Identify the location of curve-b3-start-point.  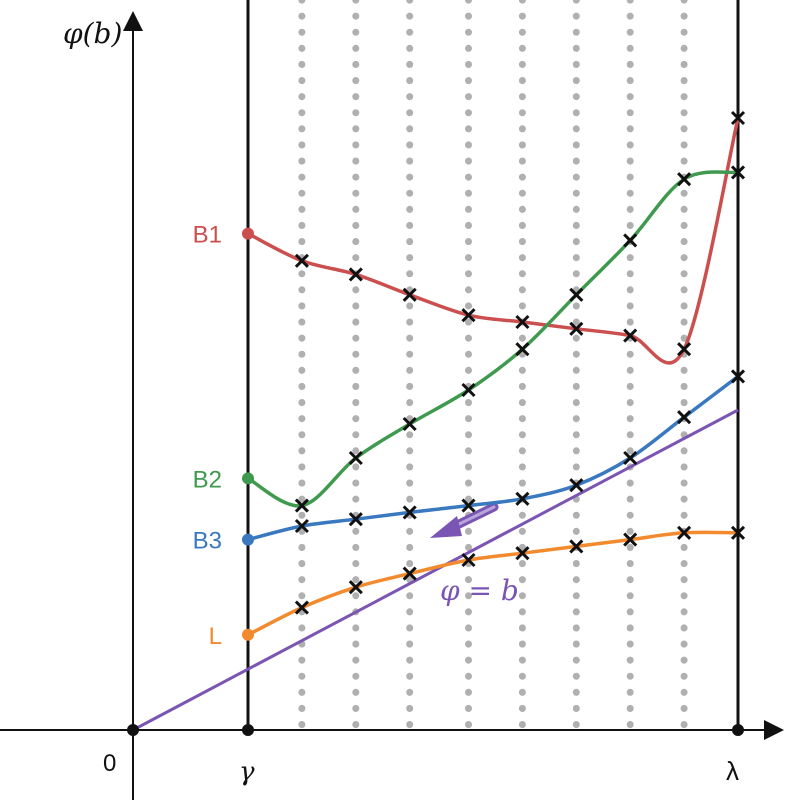
(248, 539).